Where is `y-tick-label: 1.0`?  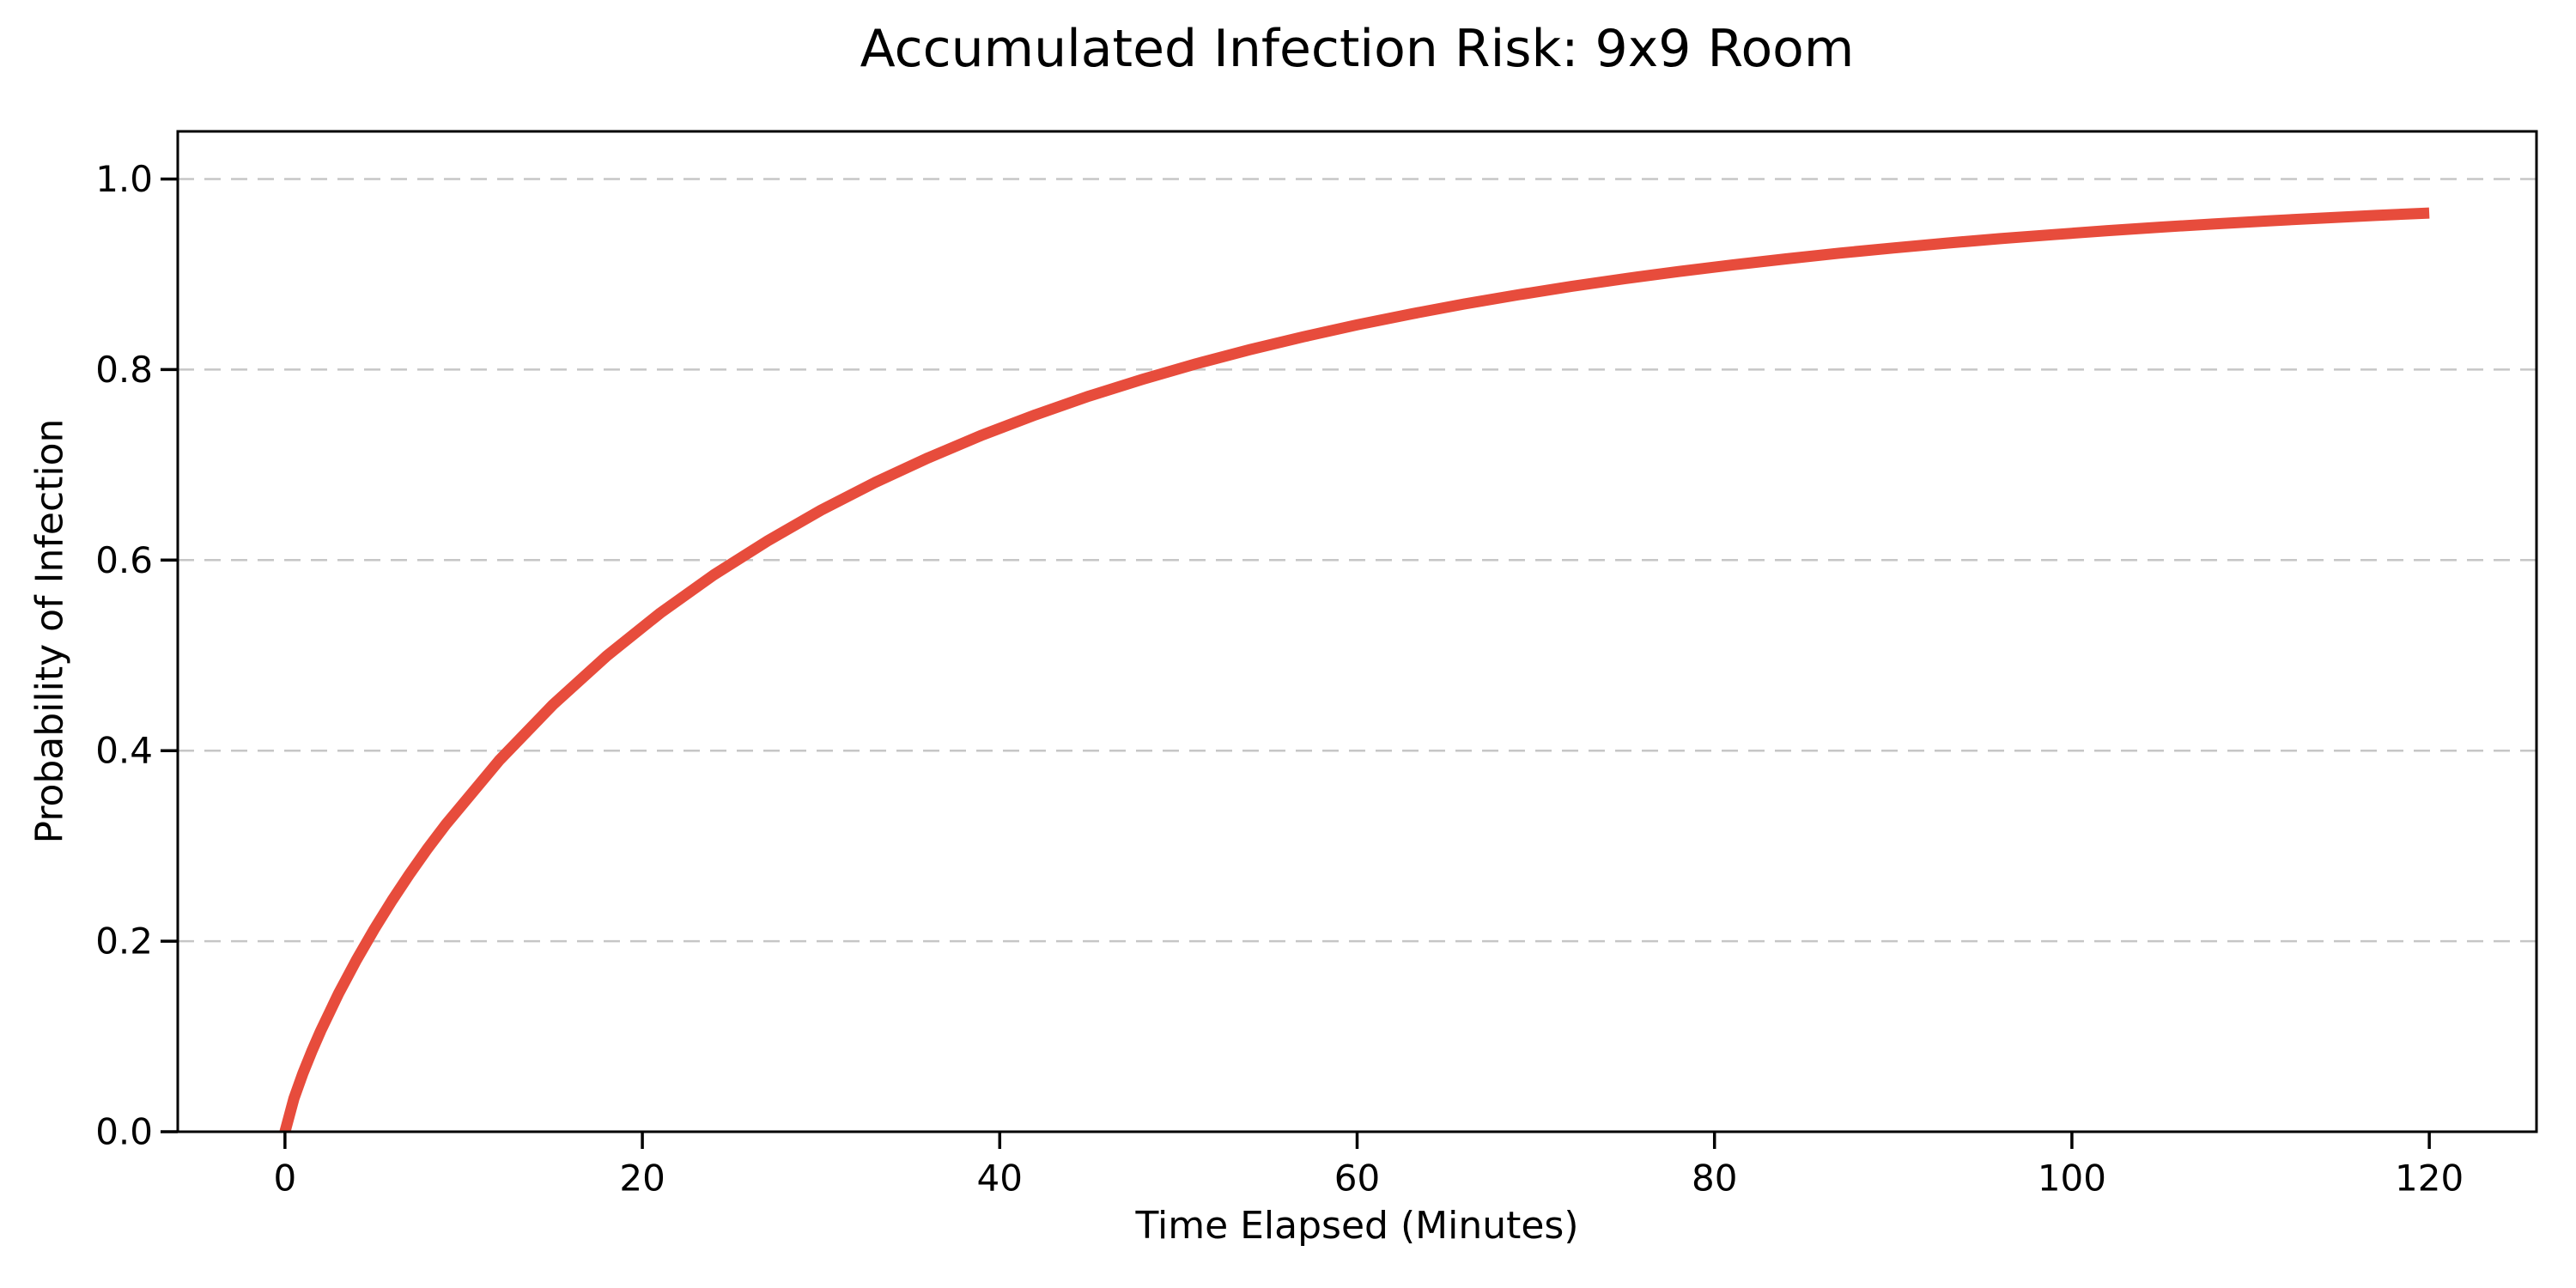 y-tick-label: 1.0 is located at coordinates (124, 179).